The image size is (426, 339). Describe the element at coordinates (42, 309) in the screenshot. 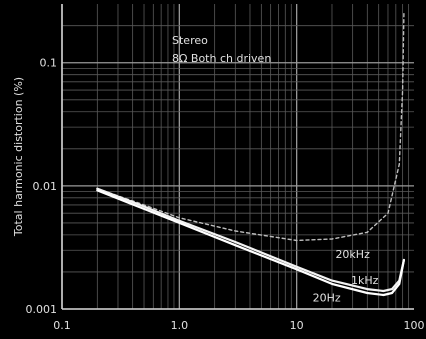

I see `y-tick-label: 0.001` at that location.